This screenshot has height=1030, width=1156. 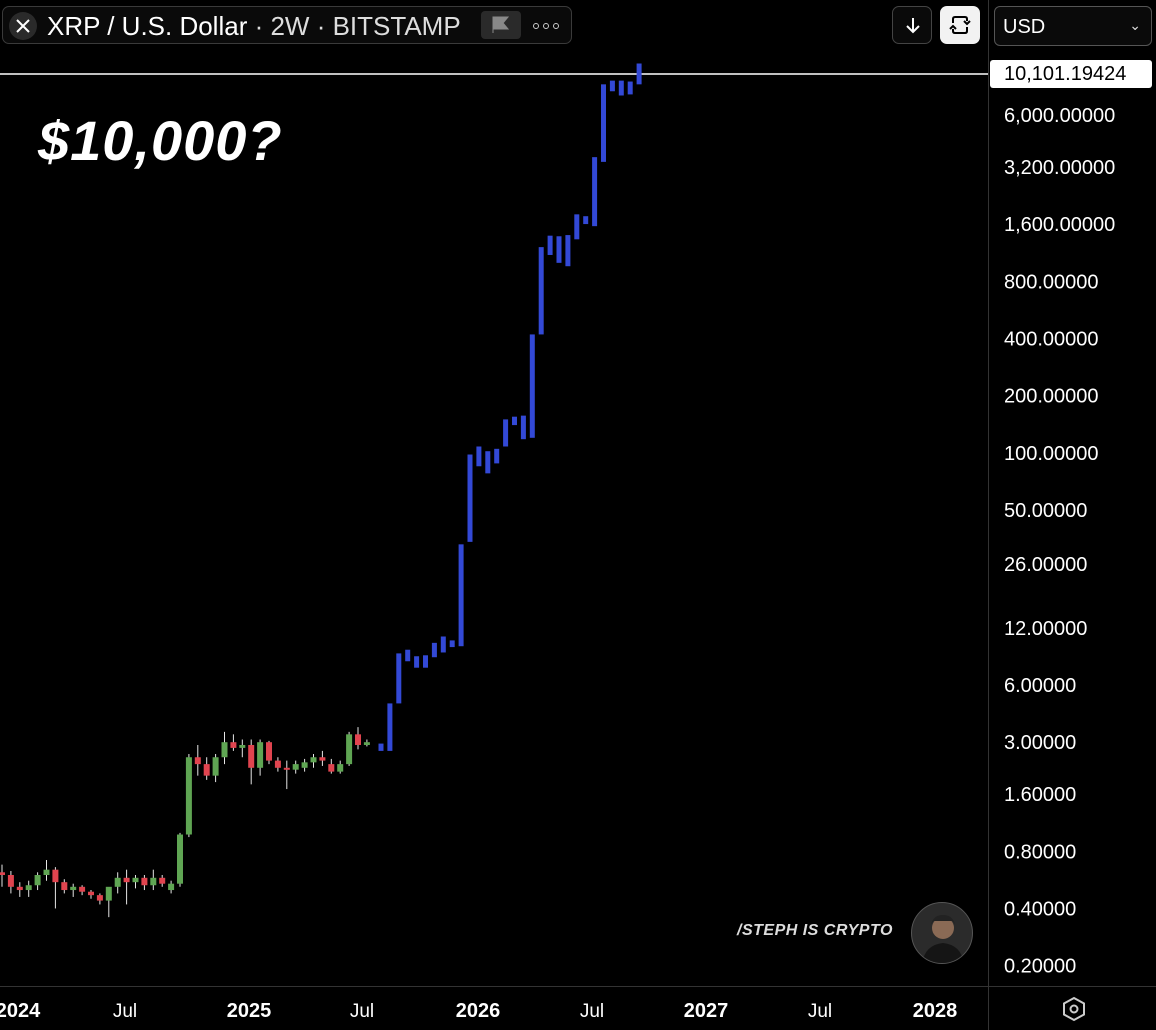 What do you see at coordinates (1040, 909) in the screenshot?
I see `y-tick-label: 0.40000` at bounding box center [1040, 909].